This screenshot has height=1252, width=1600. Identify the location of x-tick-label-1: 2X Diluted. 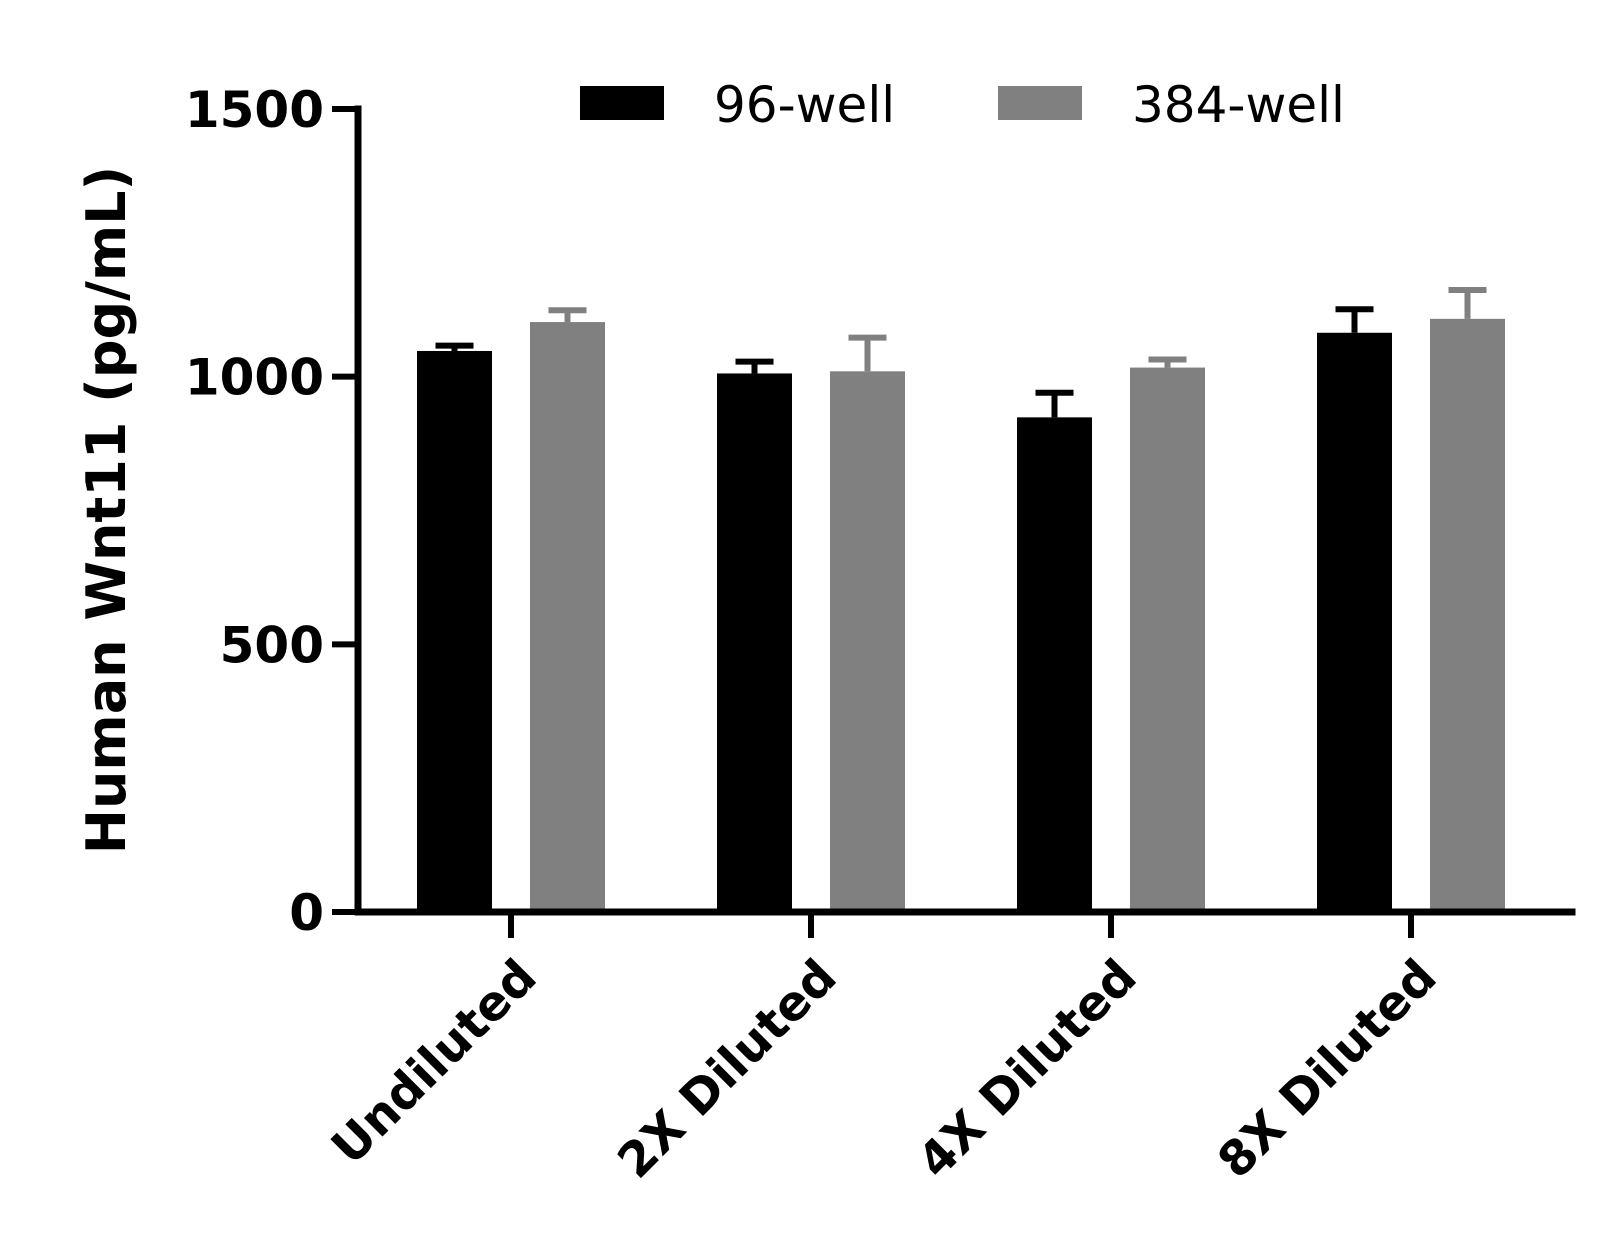
(727, 1069).